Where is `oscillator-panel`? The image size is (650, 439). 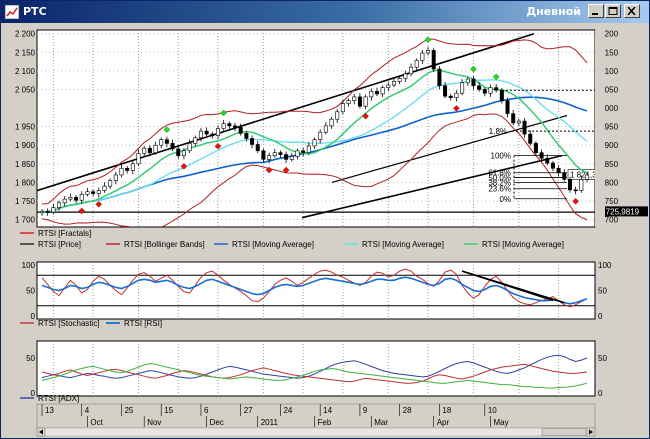
oscillator-panel is located at coordinates (316, 290).